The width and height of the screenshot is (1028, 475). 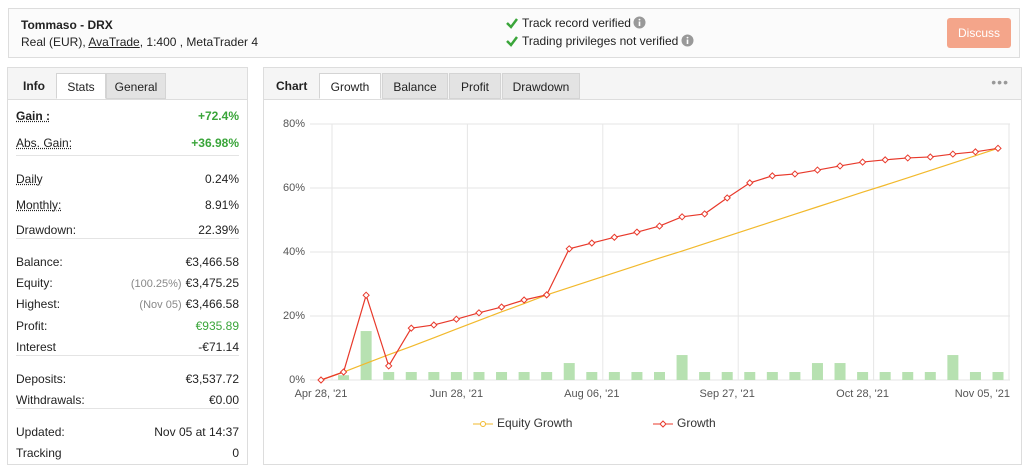 What do you see at coordinates (222, 205) in the screenshot?
I see `stat-value-box: 8.91%` at bounding box center [222, 205].